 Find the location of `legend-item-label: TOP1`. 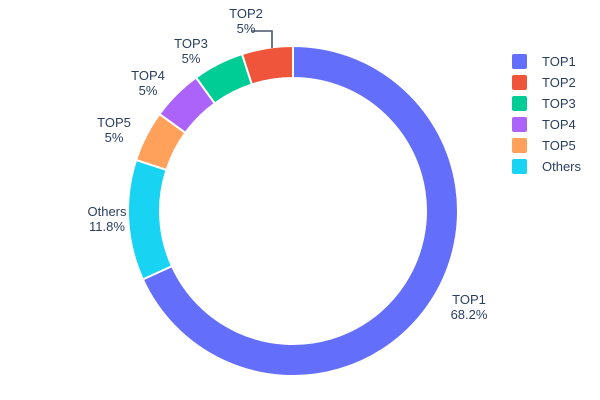

legend-item-label: TOP1 is located at coordinates (559, 61).